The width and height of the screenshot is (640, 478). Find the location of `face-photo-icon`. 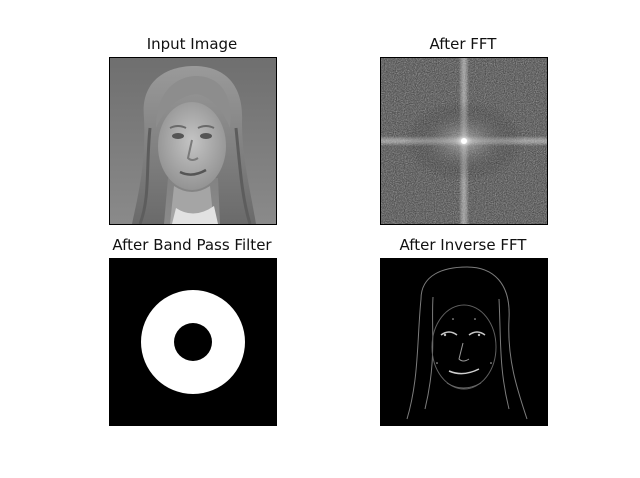

face-photo-icon is located at coordinates (193, 141).